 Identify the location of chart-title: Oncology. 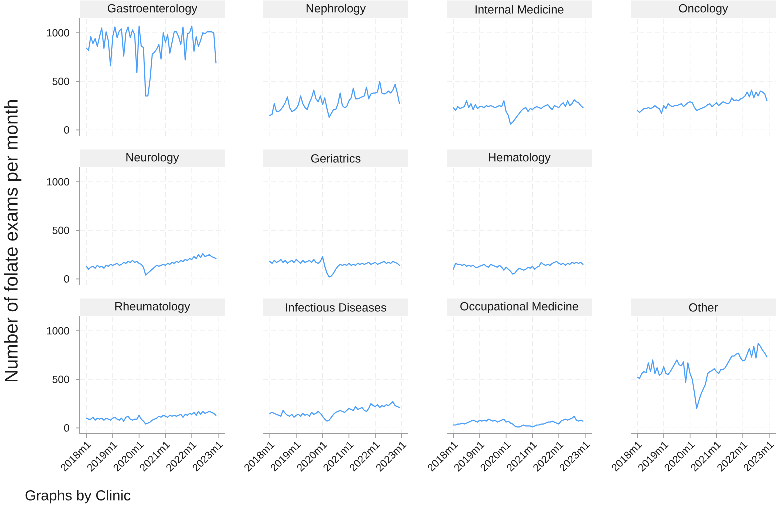
(703, 10).